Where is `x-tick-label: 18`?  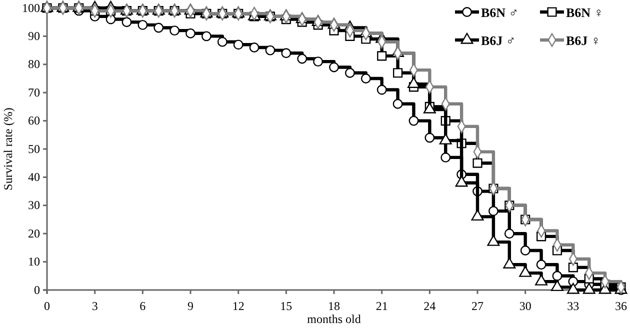
x-tick-label: 18 is located at coordinates (334, 306).